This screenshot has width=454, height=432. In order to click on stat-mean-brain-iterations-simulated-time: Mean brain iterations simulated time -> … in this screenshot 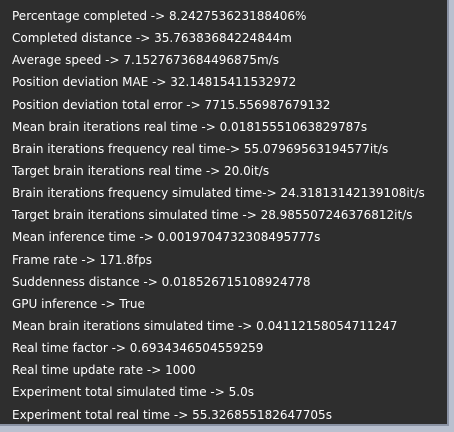, I will do `click(205, 325)`.